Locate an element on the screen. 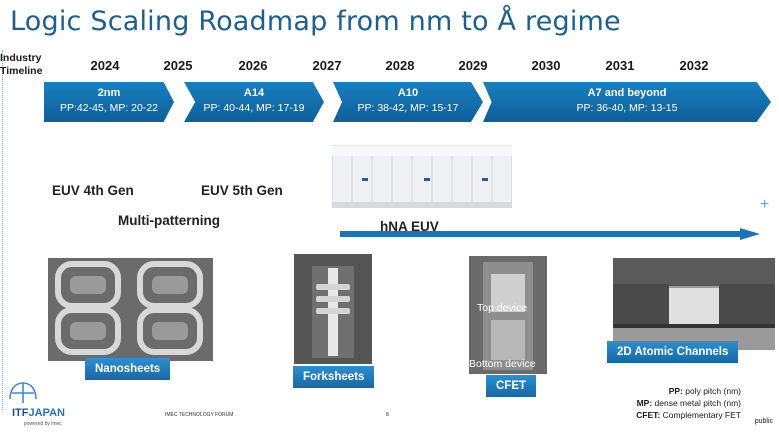  node-name: 2nm is located at coordinates (109, 93).